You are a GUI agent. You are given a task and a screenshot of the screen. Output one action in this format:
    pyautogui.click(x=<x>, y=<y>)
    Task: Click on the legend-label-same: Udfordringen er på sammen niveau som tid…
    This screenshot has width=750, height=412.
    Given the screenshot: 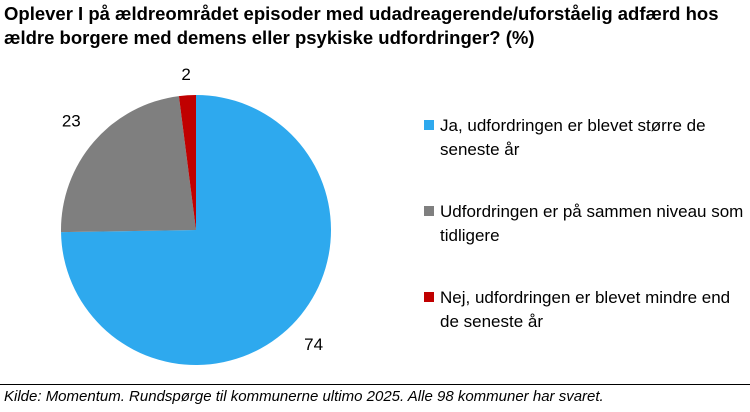 What is the action you would take?
    pyautogui.click(x=592, y=223)
    